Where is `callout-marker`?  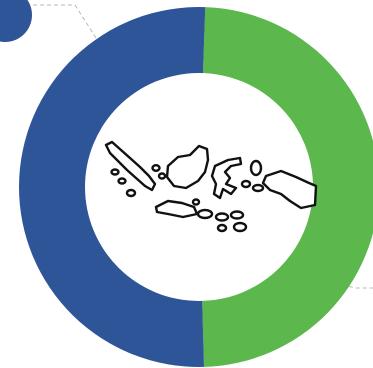 callout-marker is located at coordinates (16, 21).